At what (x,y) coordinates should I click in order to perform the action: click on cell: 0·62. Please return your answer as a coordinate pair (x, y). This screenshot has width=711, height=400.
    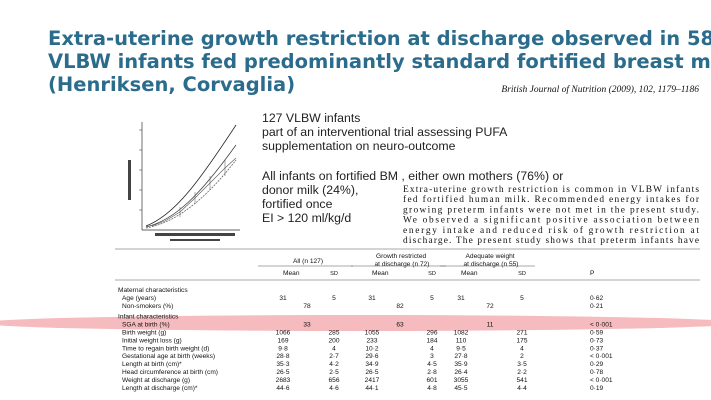
    Looking at the image, I should click on (597, 298).